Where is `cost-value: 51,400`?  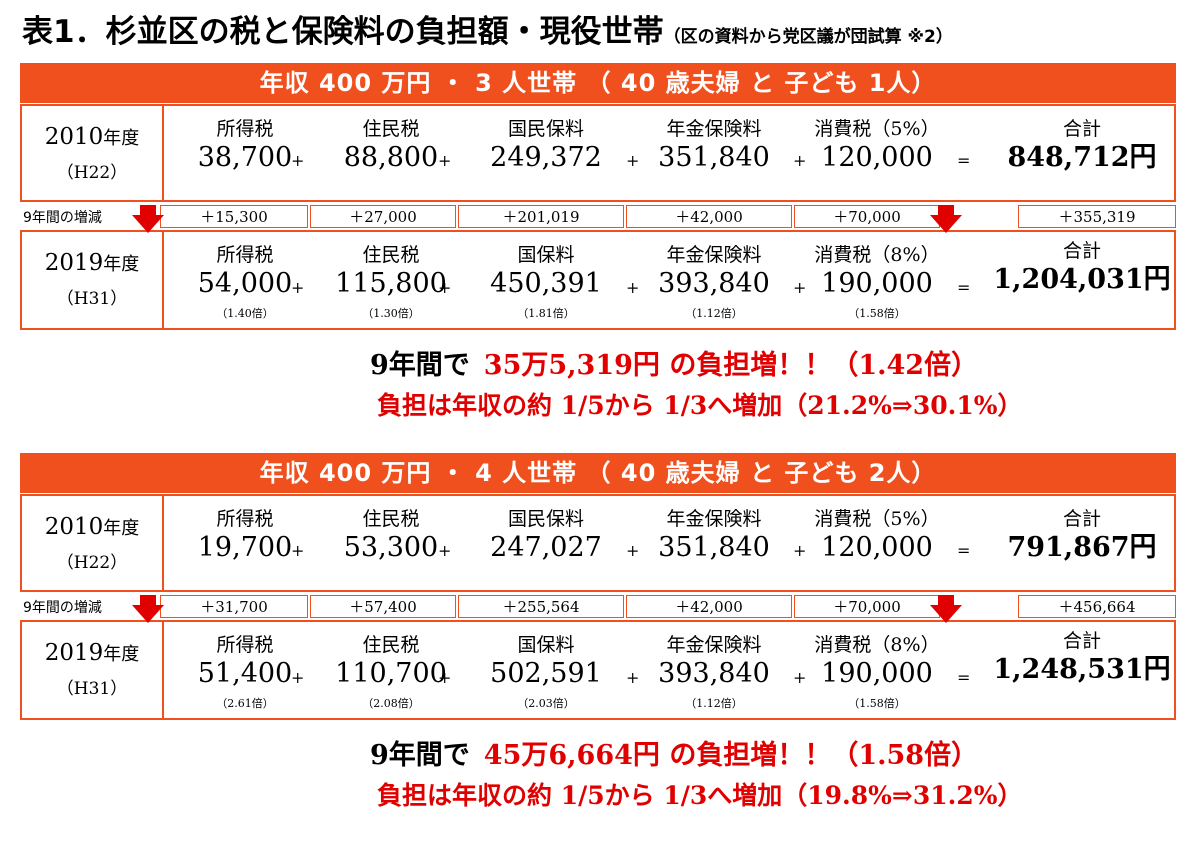
cost-value: 51,400 is located at coordinates (245, 673).